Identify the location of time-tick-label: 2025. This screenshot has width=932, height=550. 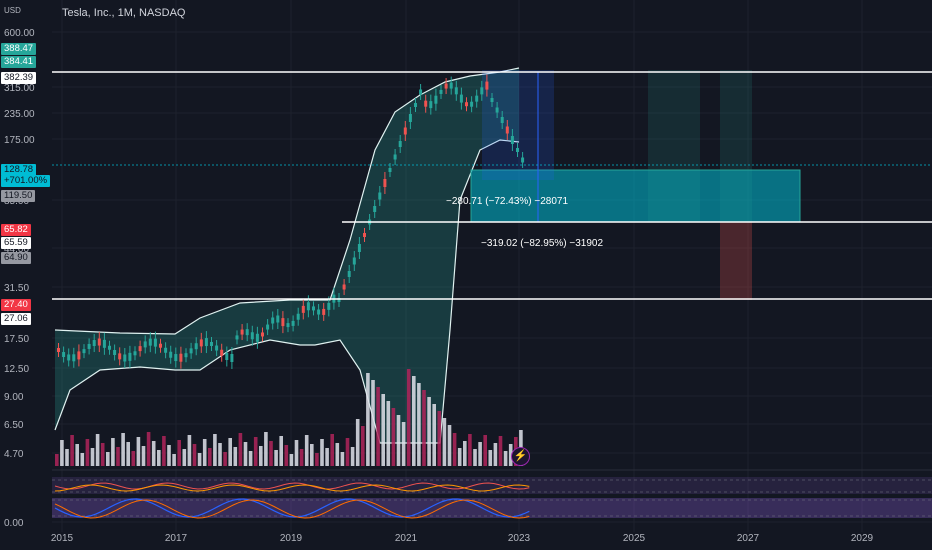
(634, 538).